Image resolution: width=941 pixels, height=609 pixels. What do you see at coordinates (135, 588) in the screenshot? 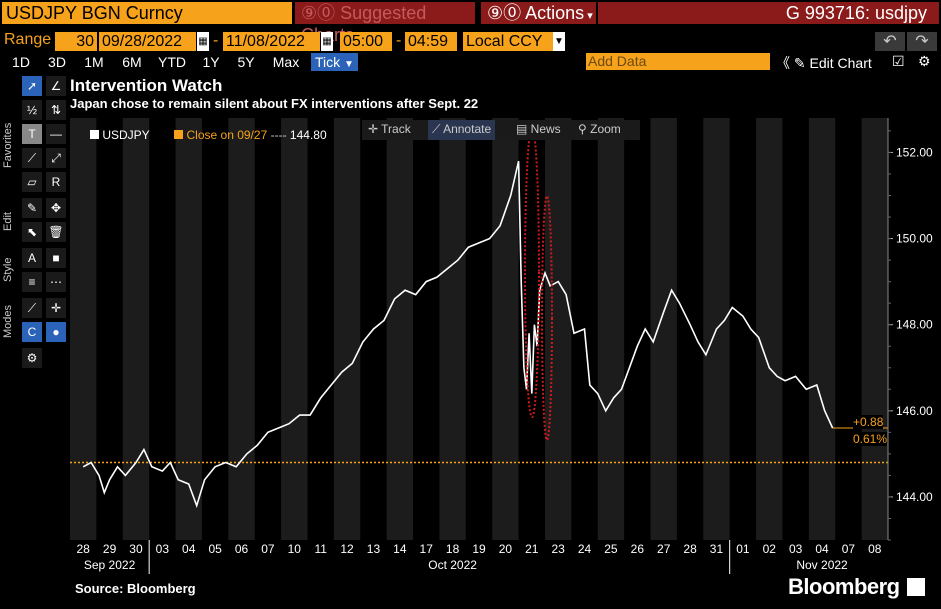
I see `source-note: Source: Bloomberg` at bounding box center [135, 588].